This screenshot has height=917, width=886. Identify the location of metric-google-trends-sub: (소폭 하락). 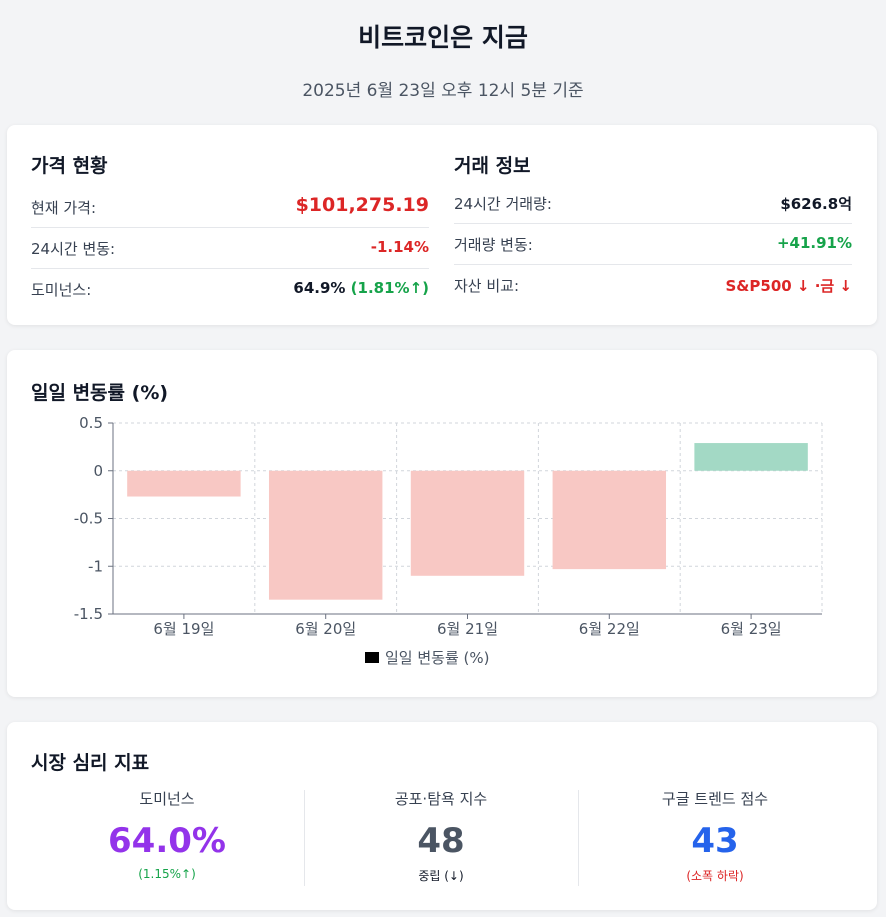
(715, 876).